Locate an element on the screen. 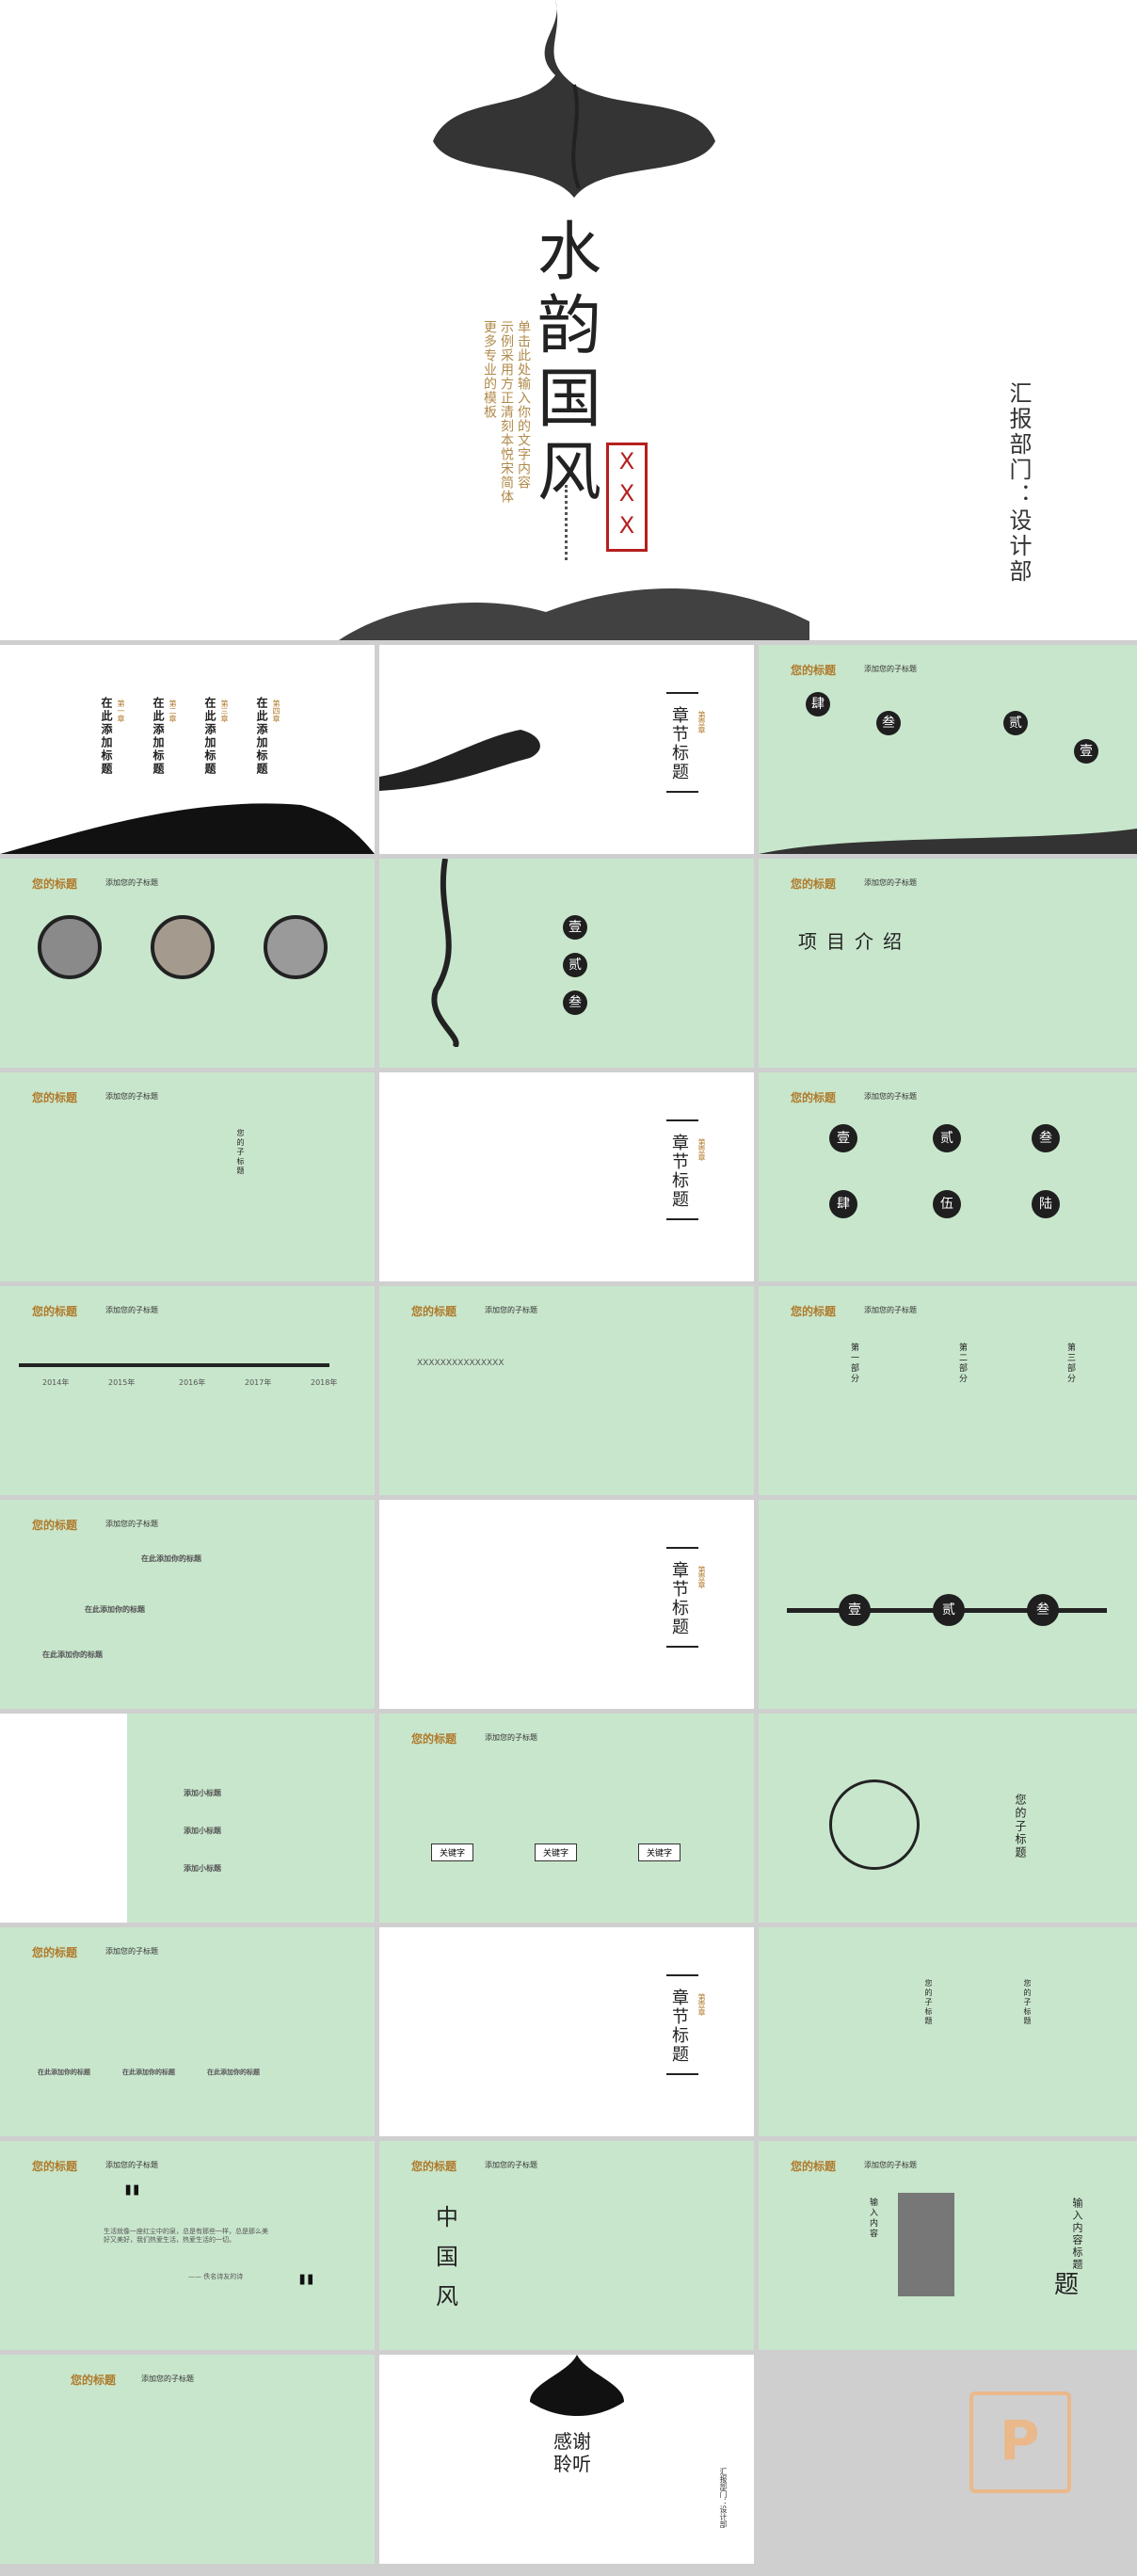  ordinal-1: 壹 is located at coordinates (1086, 751).